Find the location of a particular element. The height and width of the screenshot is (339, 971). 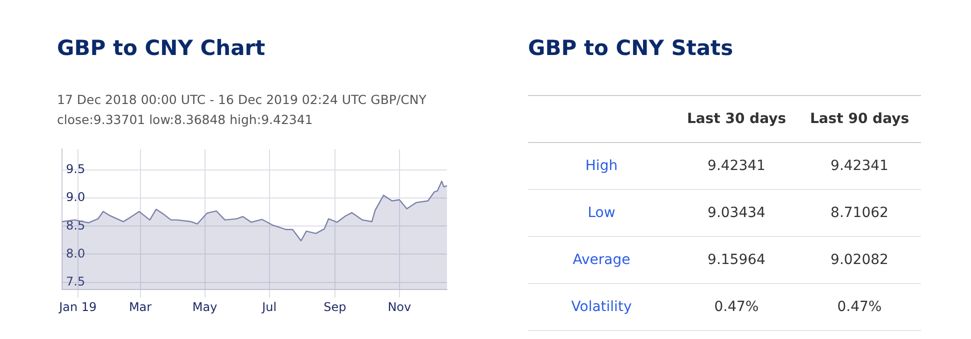

text: GBP to CNY Stats is located at coordinates (631, 48).